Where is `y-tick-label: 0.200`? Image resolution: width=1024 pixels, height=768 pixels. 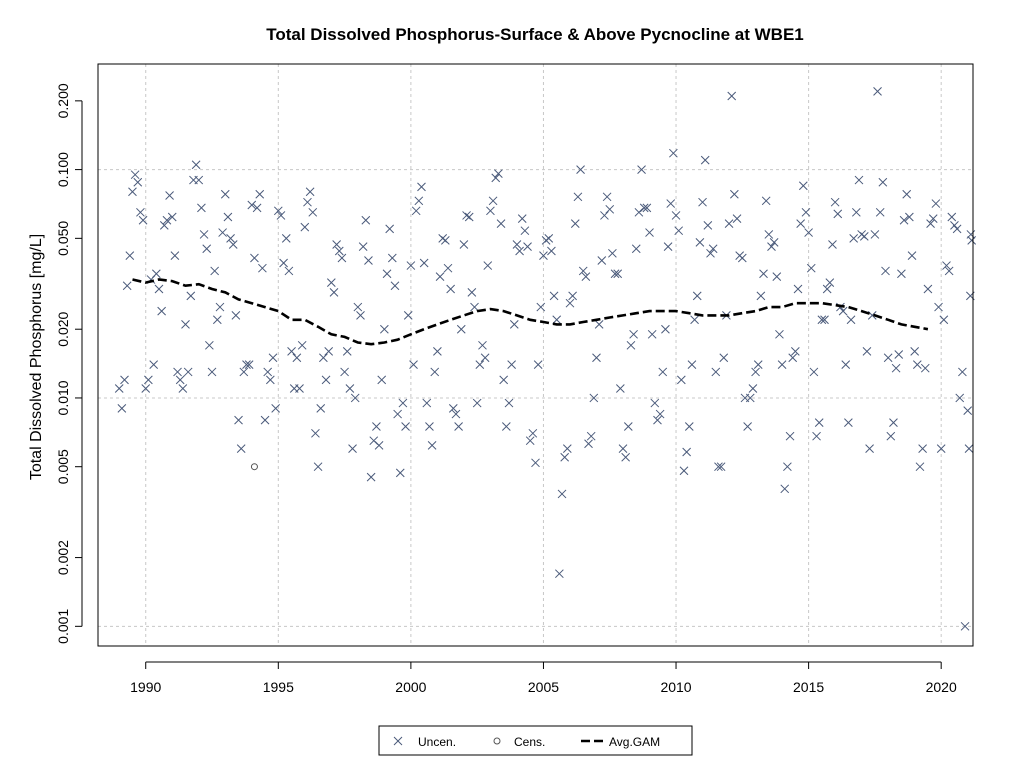
y-tick-label: 0.200 is located at coordinates (63, 100).